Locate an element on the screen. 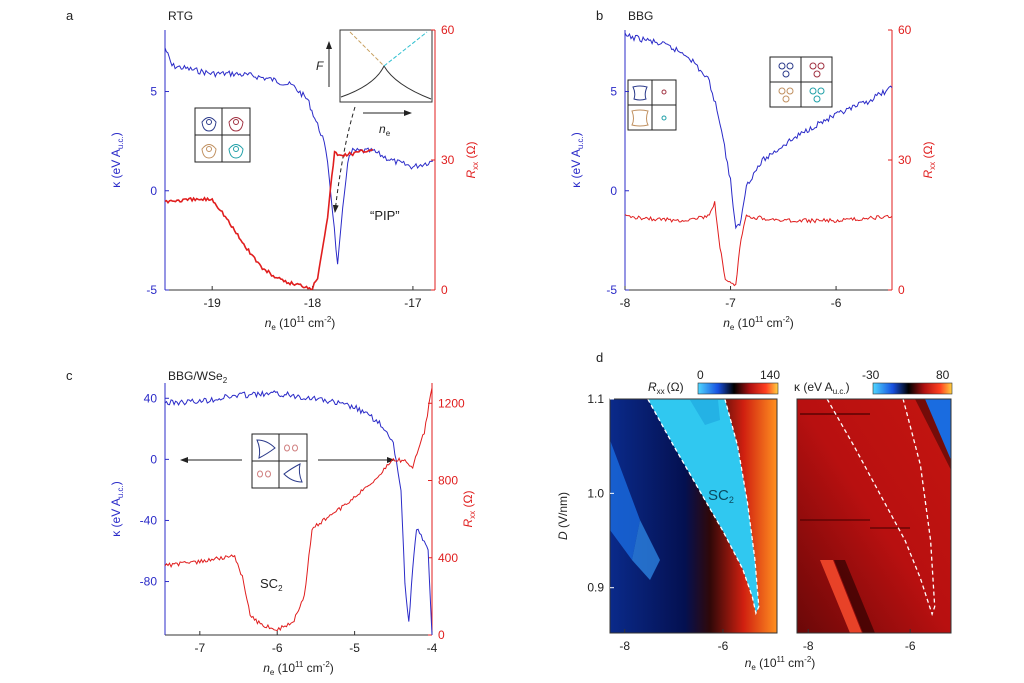  rxx-heatmap is located at coordinates (693, 516).